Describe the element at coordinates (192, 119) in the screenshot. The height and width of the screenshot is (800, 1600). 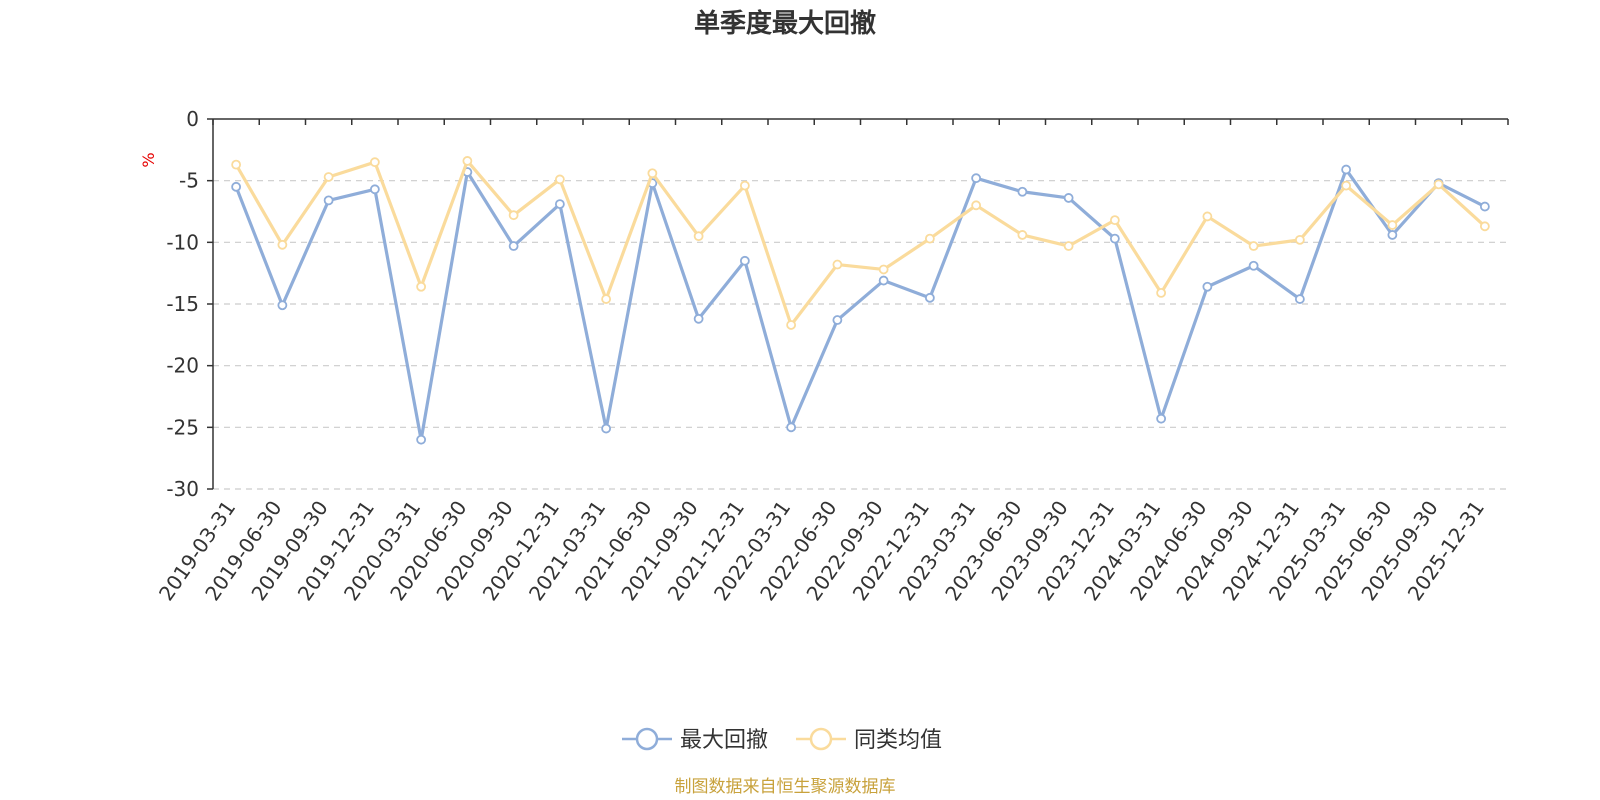
I see `y-tick-label: 0` at that location.